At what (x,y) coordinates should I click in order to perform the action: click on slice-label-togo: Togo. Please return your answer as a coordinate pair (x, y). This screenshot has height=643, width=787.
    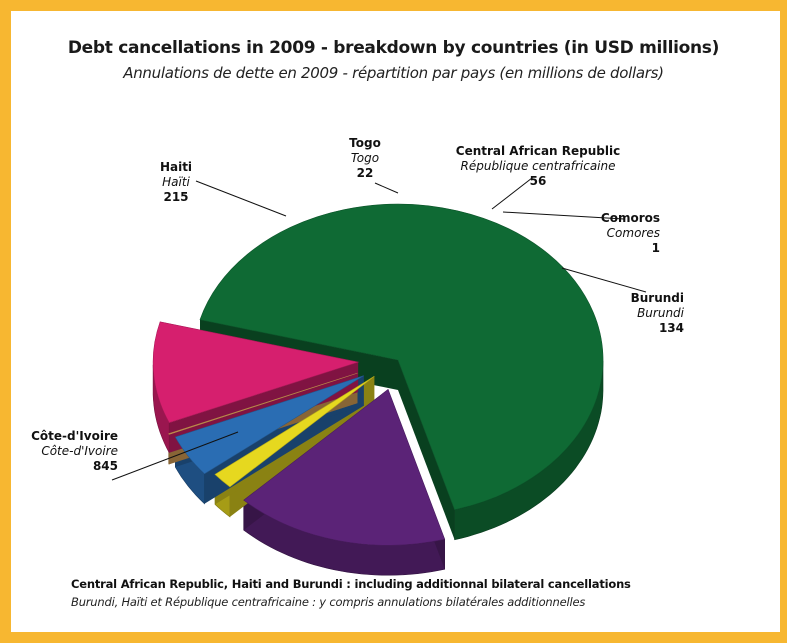
    Looking at the image, I should click on (365, 143).